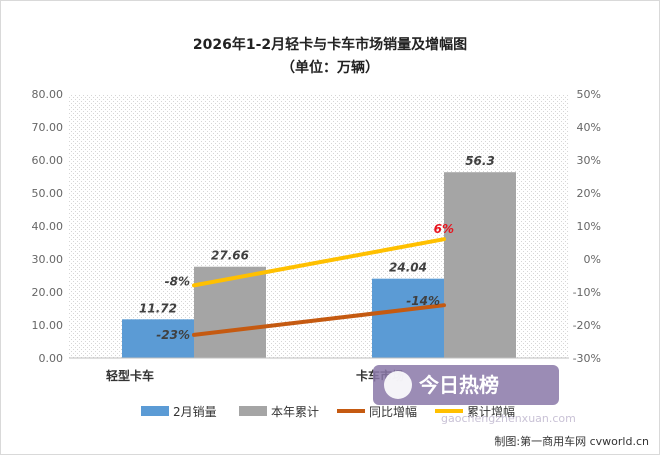 This screenshot has width=660, height=455. Describe the element at coordinates (48, 94) in the screenshot. I see `left-tick-label: 80.00` at that location.